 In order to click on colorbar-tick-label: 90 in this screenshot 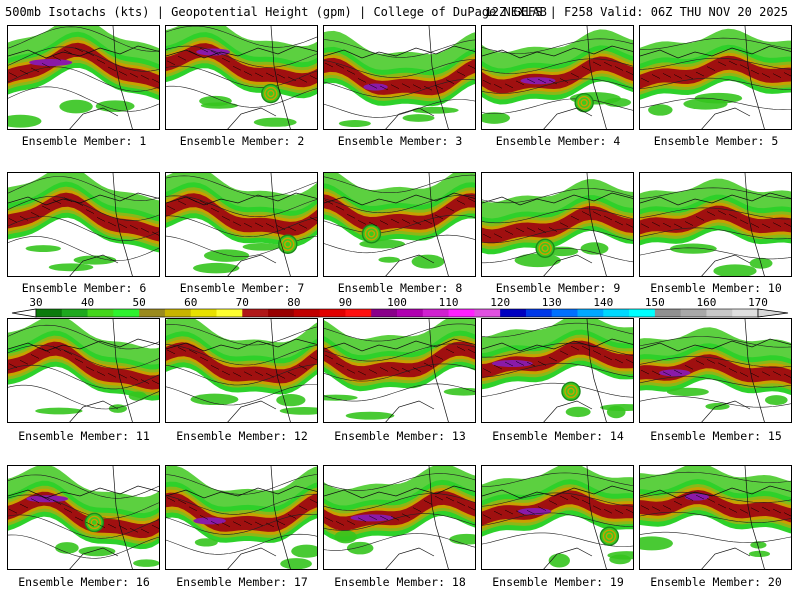, I will do `click(345, 302)`.